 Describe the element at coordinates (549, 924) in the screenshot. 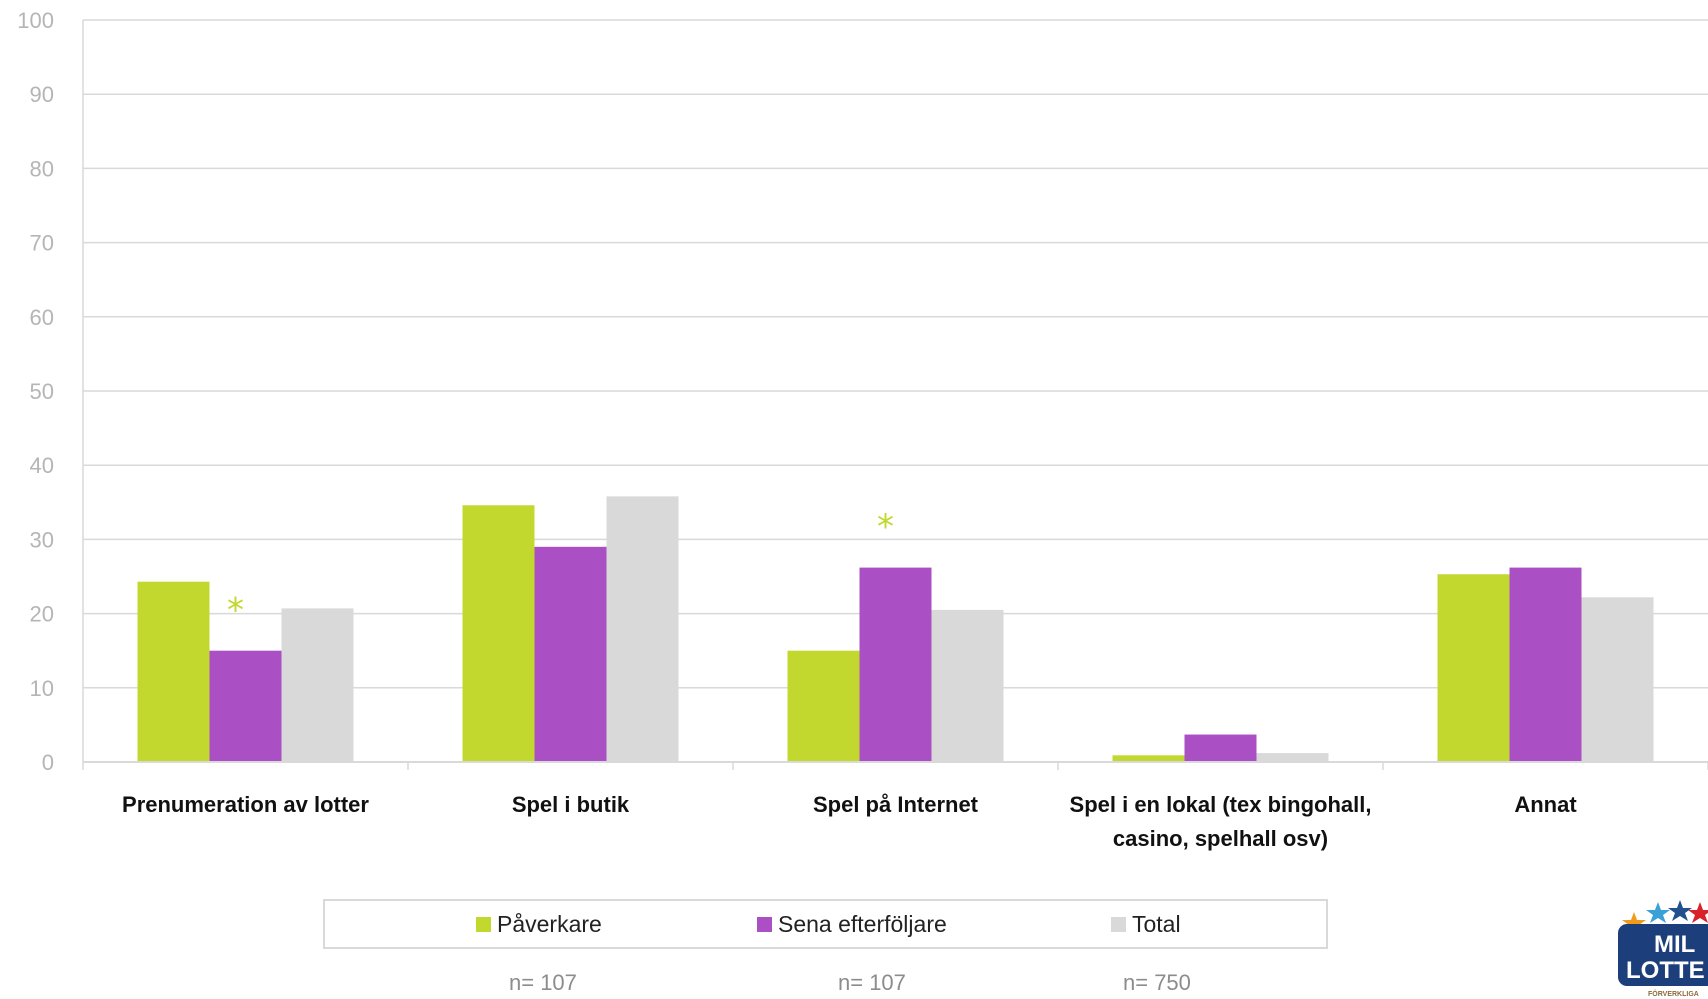

I see `legend-label: Påverkare` at that location.